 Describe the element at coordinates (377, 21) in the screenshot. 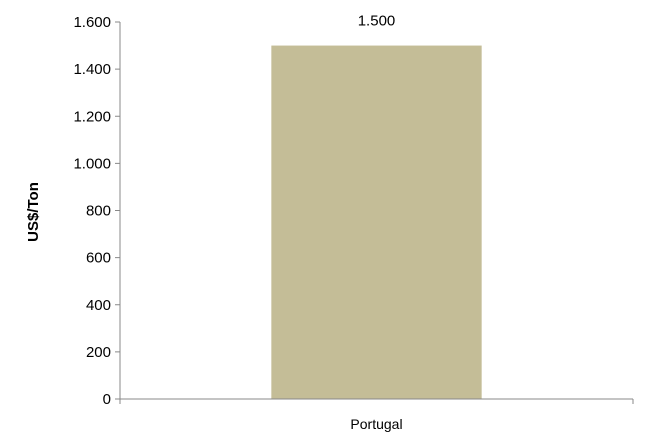

I see `data-label: 1.500` at that location.